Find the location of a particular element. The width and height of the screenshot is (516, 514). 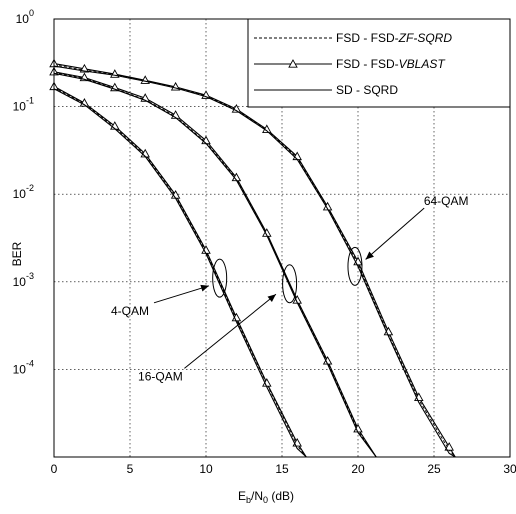

y-tick-label: 10⁰ is located at coordinates (25, 17).